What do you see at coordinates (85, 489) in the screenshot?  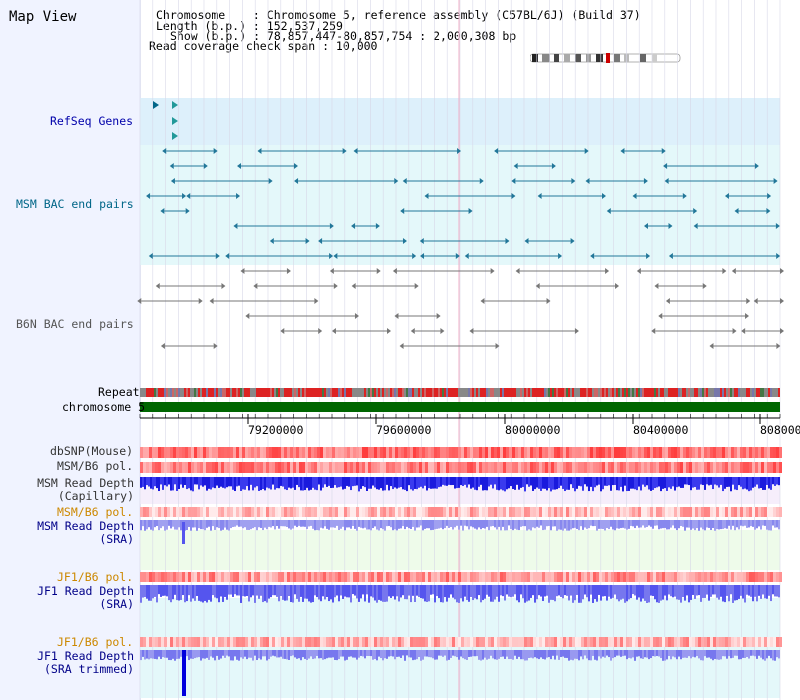 I see `msm-depth-capillary-label: MSM Read Depth (Capillary)` at bounding box center [85, 489].